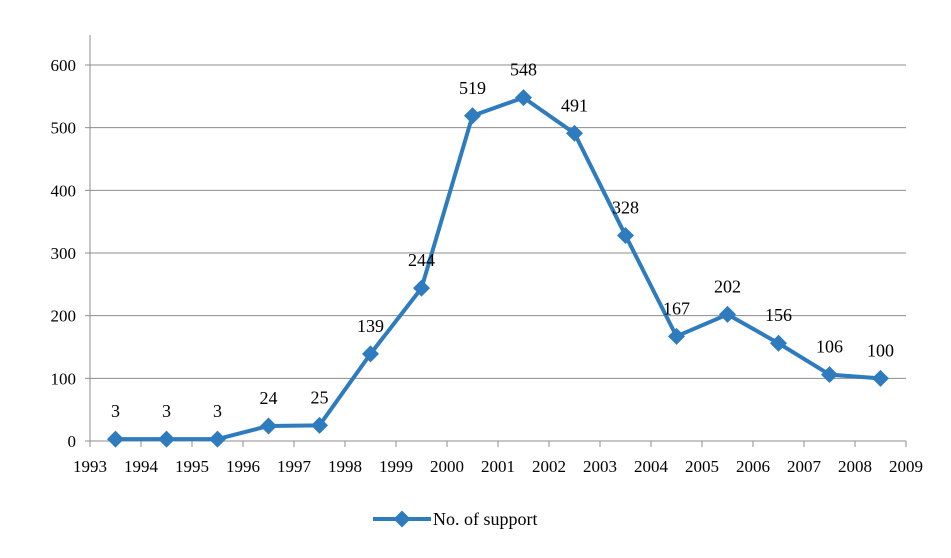 The width and height of the screenshot is (951, 558). I want to click on y-tick-label: 400, so click(64, 190).